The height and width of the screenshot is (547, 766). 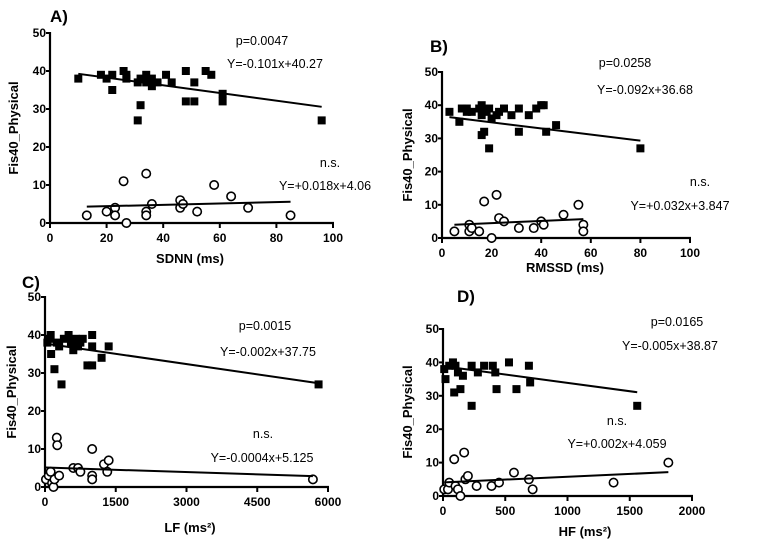 What do you see at coordinates (645, 90) in the screenshot?
I see `regression-equation: Y=-0.092x+36.68` at bounding box center [645, 90].